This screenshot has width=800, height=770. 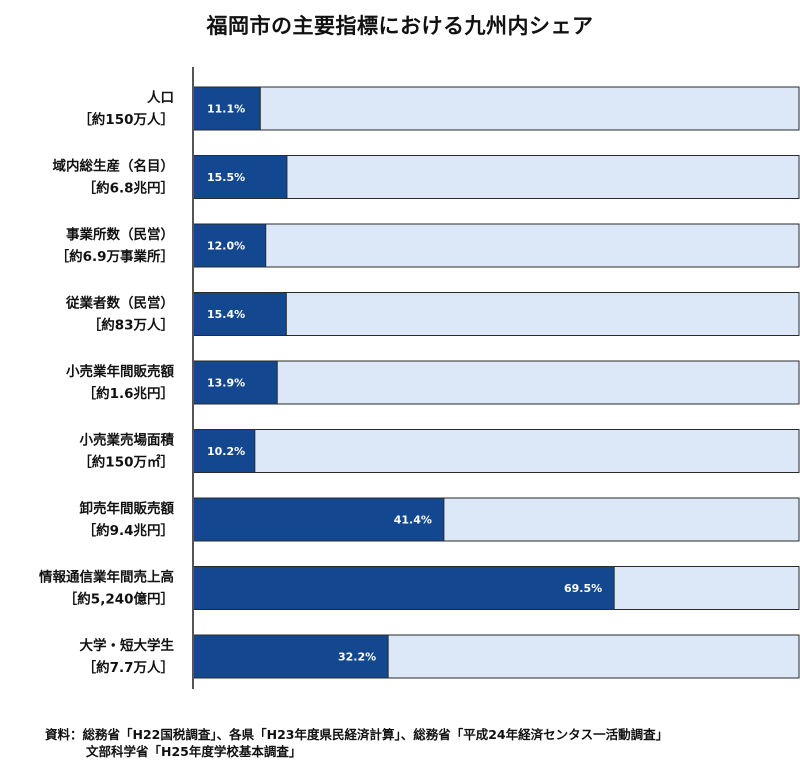 I want to click on category-total-4: ［約83万人］, so click(x=131, y=325).